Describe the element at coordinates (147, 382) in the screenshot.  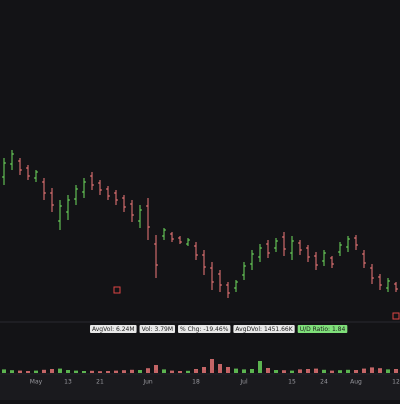
I see `x-tick-label: Jun` at that location.